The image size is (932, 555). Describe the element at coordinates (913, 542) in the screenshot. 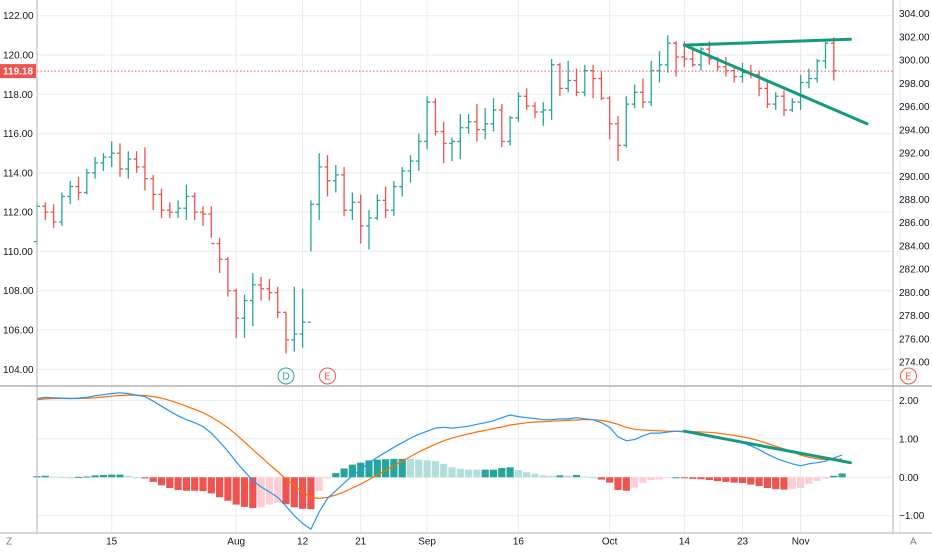

I see `auto-scale-button: A` at that location.